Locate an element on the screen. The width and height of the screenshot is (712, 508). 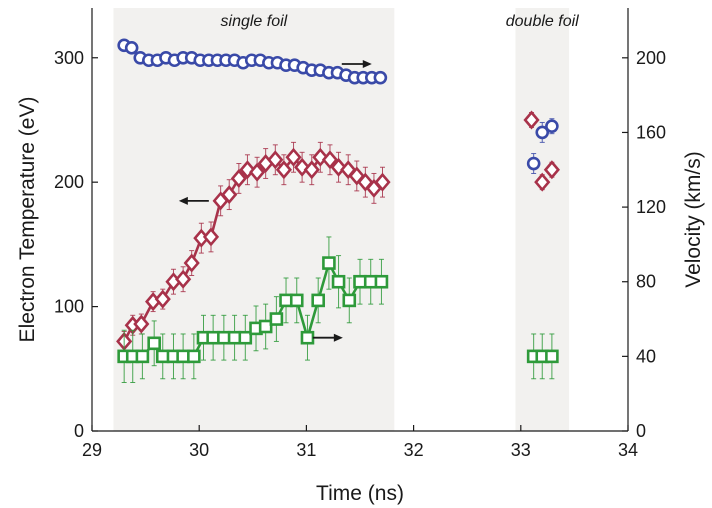
y-left-tick-label: 0 is located at coordinates (79, 431).